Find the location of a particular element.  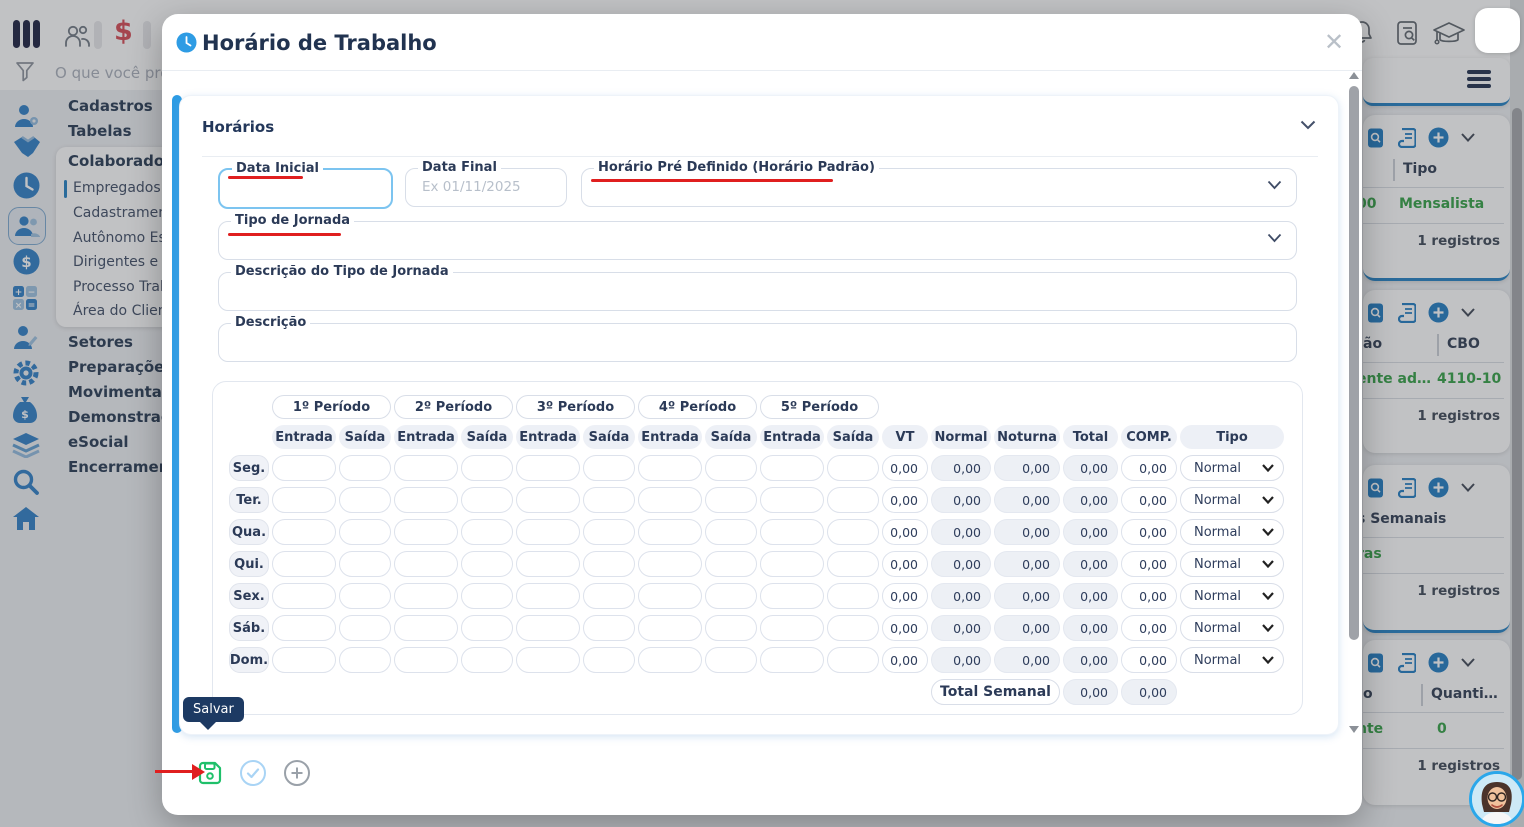

descricao-field: Descrição is located at coordinates (757, 338).